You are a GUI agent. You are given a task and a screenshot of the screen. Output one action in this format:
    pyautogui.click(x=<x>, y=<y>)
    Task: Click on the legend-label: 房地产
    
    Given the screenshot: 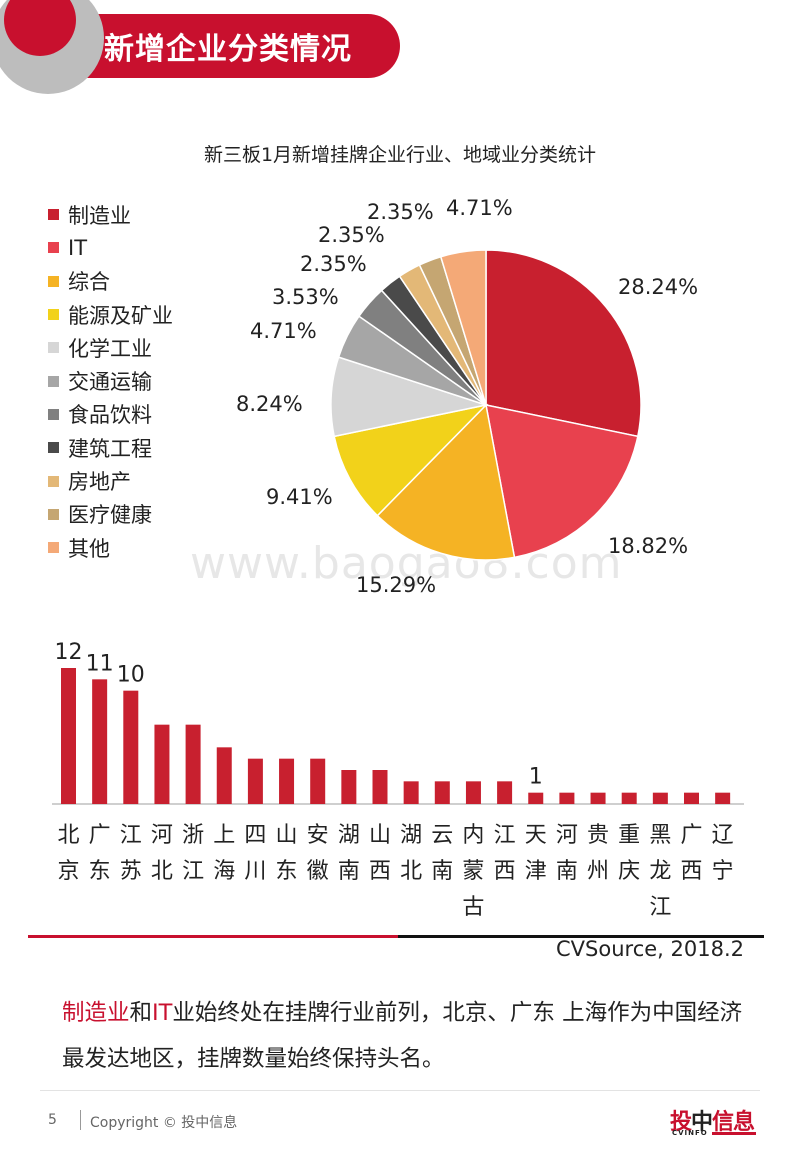 What is the action you would take?
    pyautogui.click(x=99, y=482)
    